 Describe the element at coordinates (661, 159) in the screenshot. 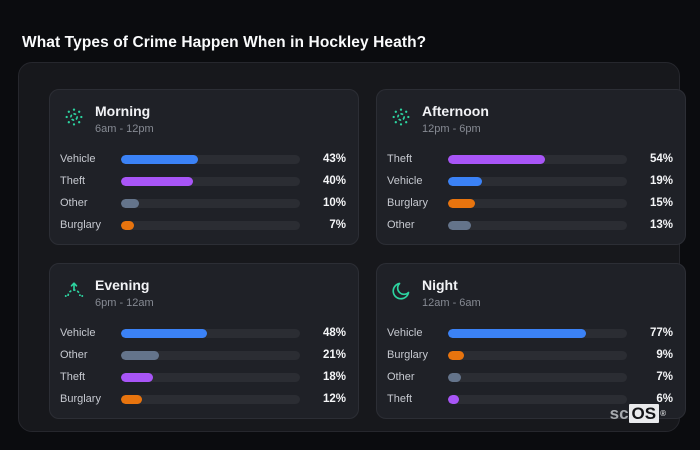

I see `bar-value: 54%` at that location.